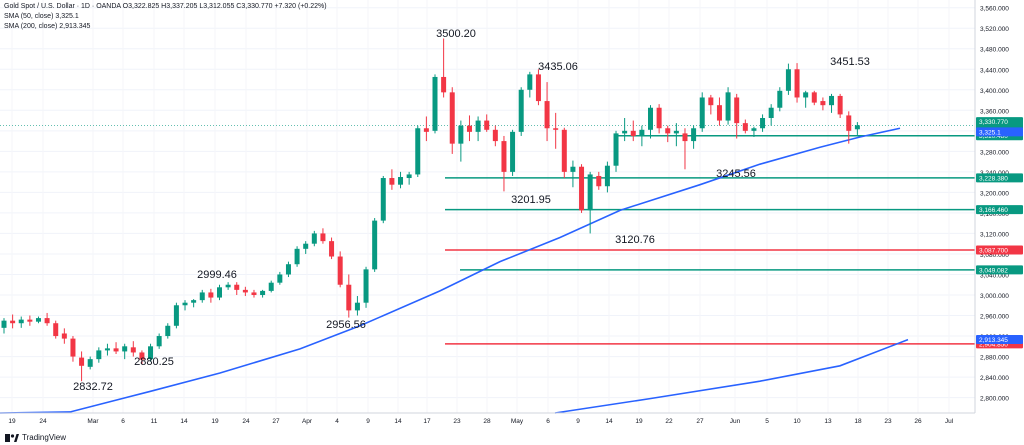 This screenshot has height=445, width=1024. I want to click on sma200-price-tag: 2,913.345, so click(993, 340).